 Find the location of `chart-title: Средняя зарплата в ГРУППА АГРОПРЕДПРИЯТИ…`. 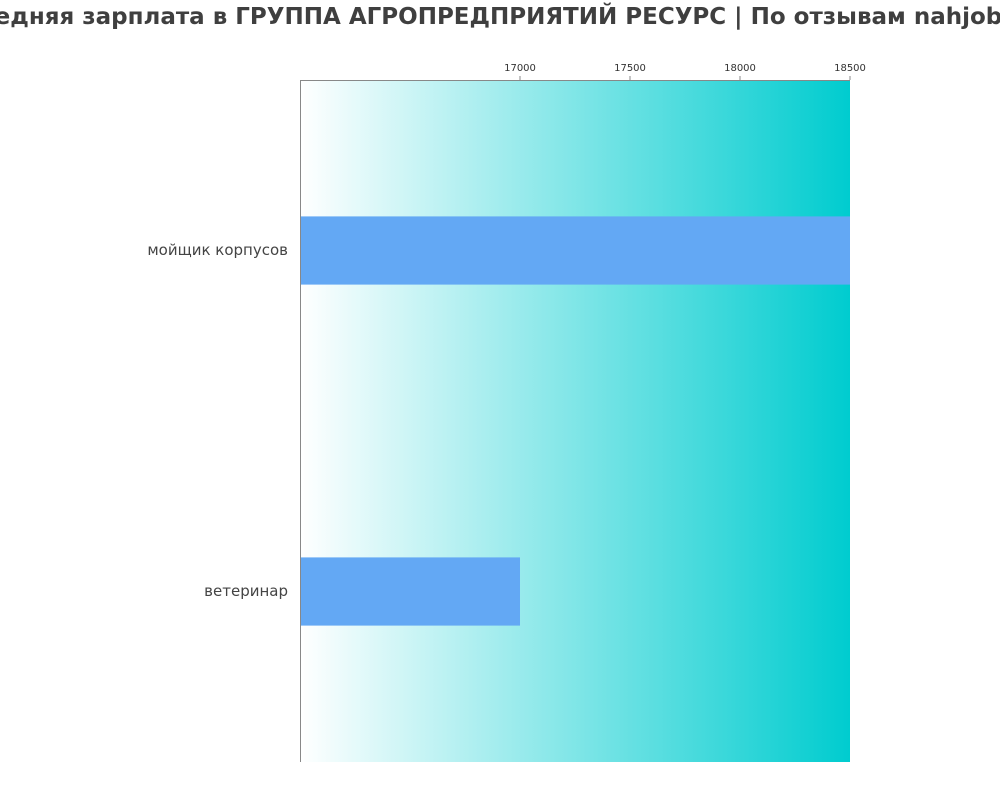

chart-title: Средняя зарплата в ГРУППА АГРОПРЕДПРИЯТИ… is located at coordinates (500, 17).